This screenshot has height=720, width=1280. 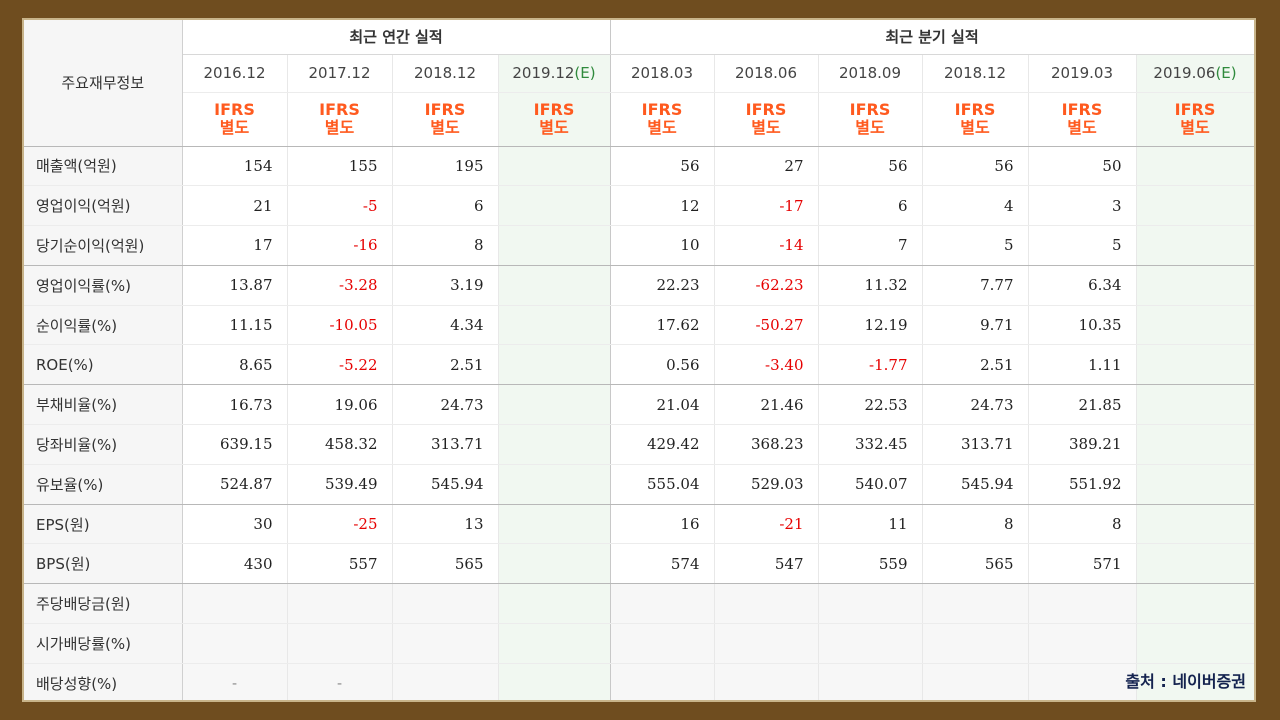 I want to click on value-cell: 430, so click(x=235, y=564).